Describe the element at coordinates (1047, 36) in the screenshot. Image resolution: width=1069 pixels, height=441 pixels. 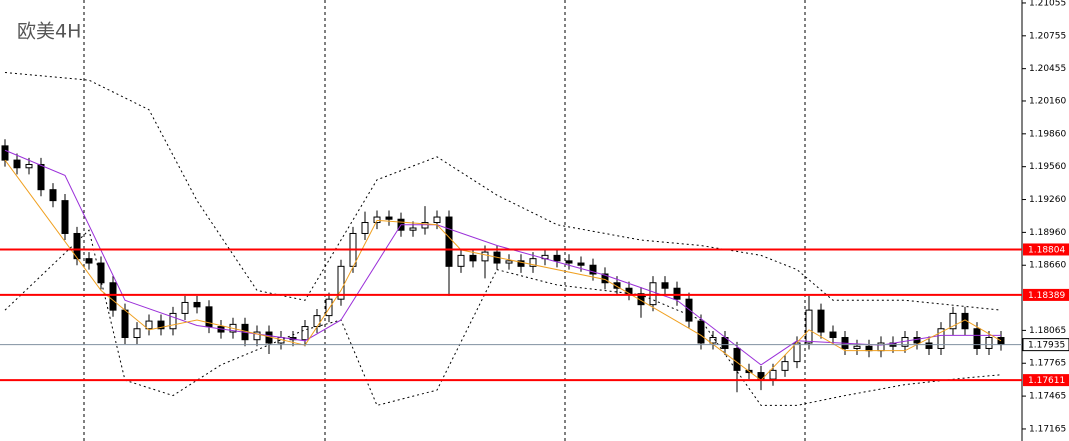
I see `y-tick-label: 1.20755` at that location.